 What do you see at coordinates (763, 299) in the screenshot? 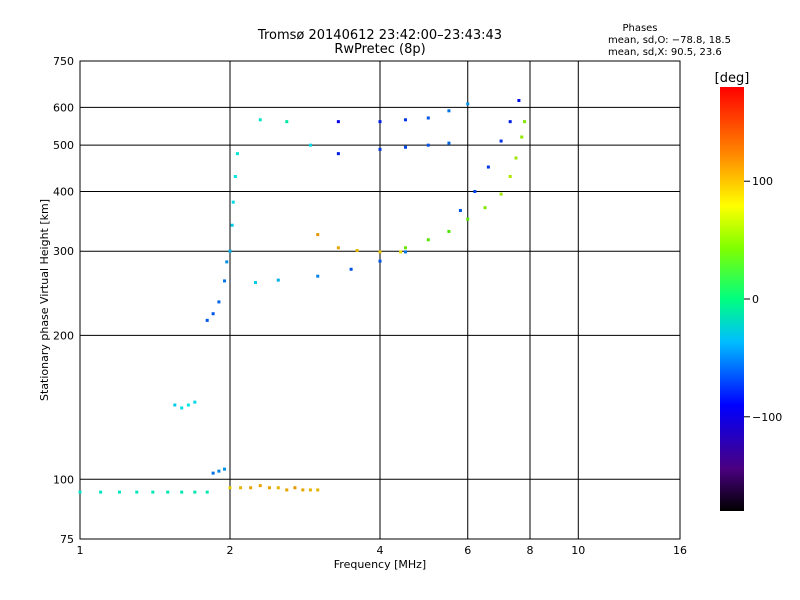
I see `colorbar-ticks: 100 0 −100` at bounding box center [763, 299].